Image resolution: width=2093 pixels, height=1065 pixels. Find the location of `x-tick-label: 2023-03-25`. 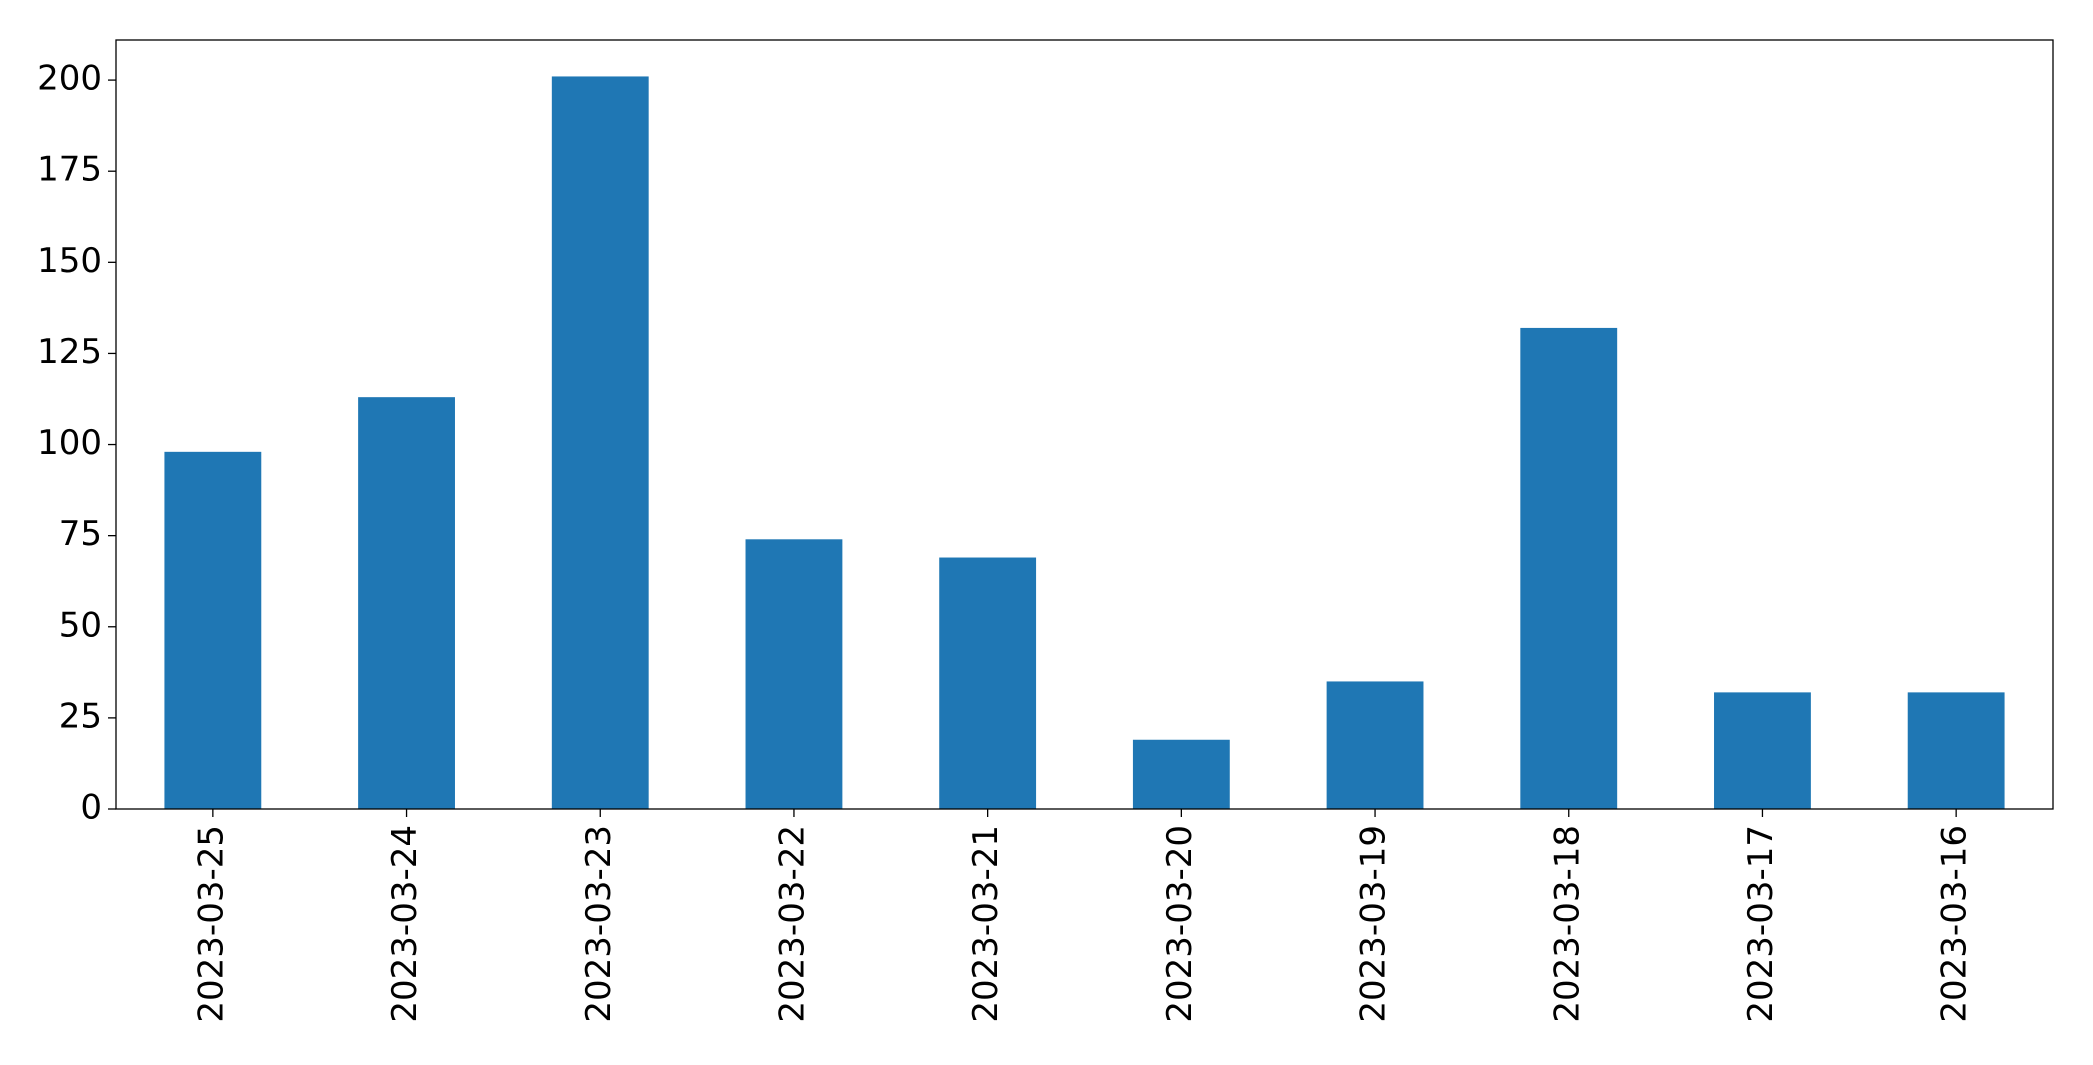

x-tick-label: 2023-03-25 is located at coordinates (211, 924).